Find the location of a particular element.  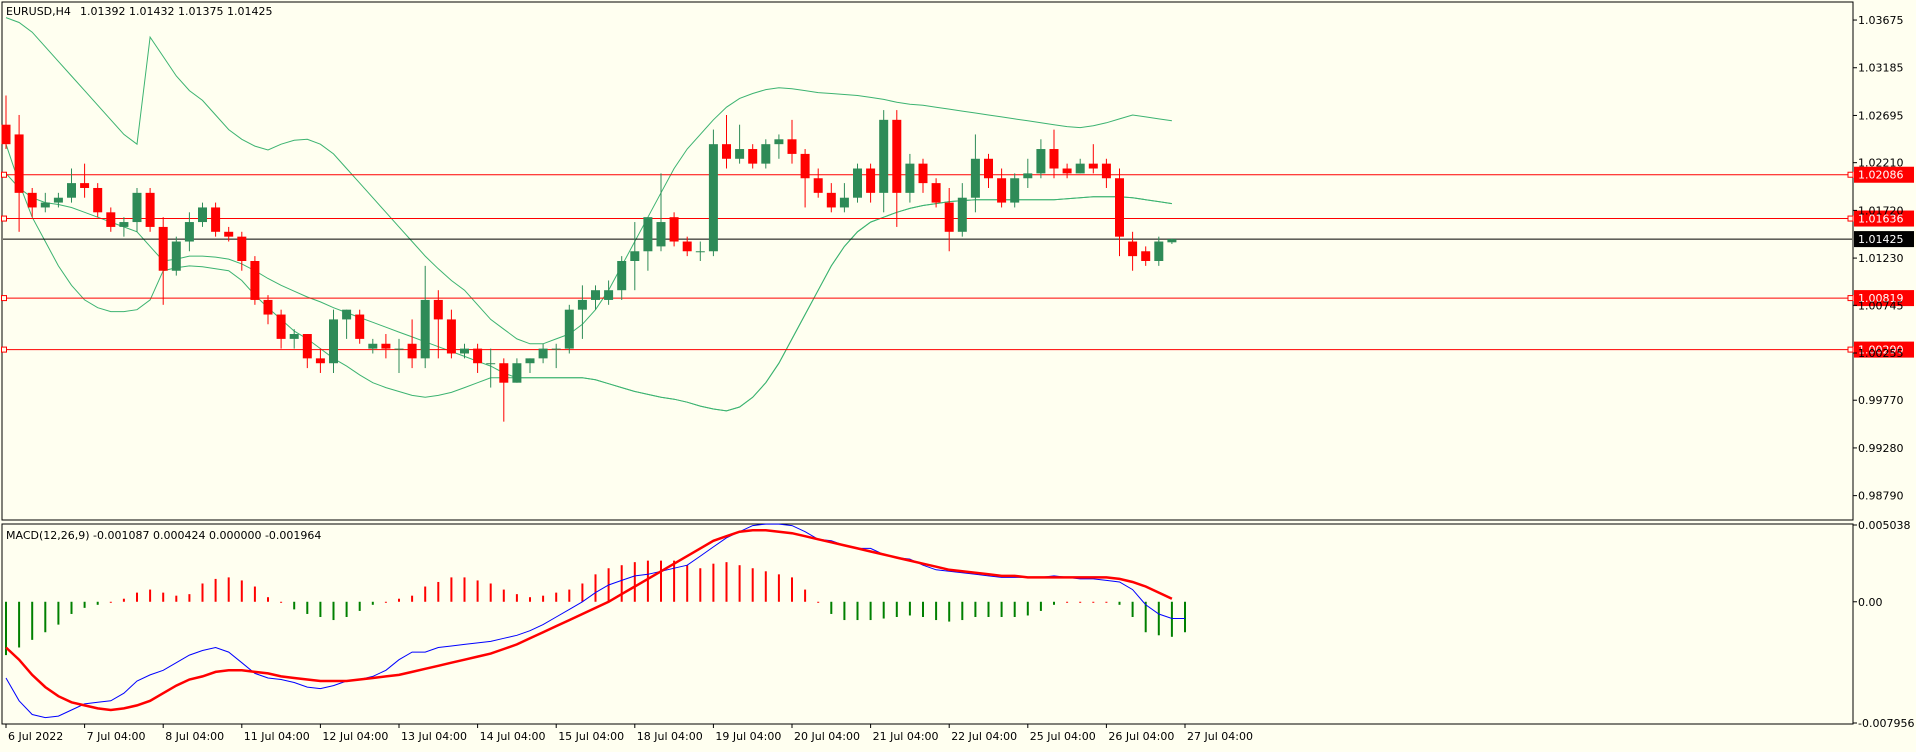

time-tick-label: 13 Jul 04:00 is located at coordinates (434, 736).